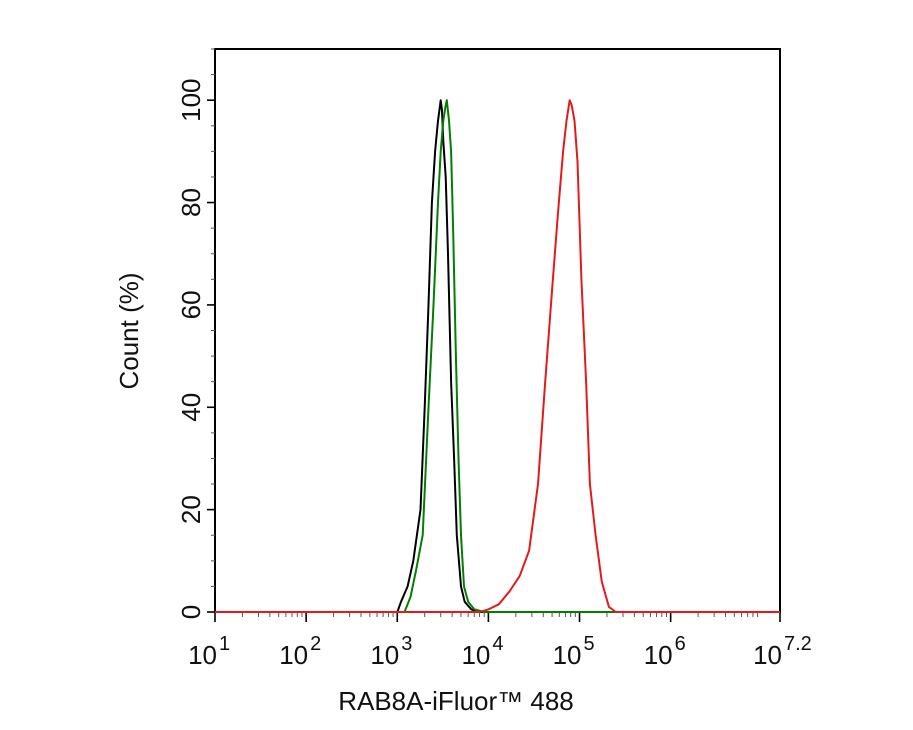  Describe the element at coordinates (589, 644) in the screenshot. I see `x-tick-exponent: 5` at that location.